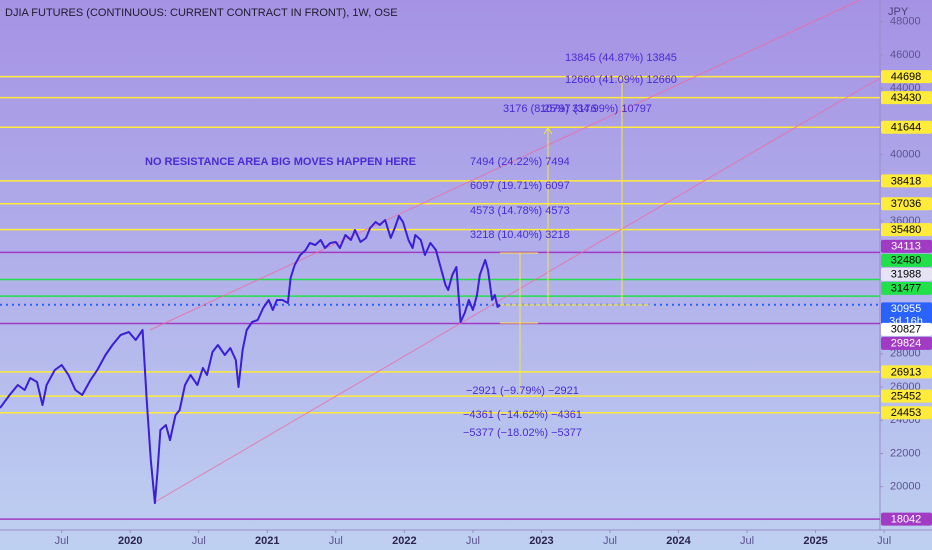  I want to click on annotation: −4361 (−14.62%) −4361, so click(522, 415).